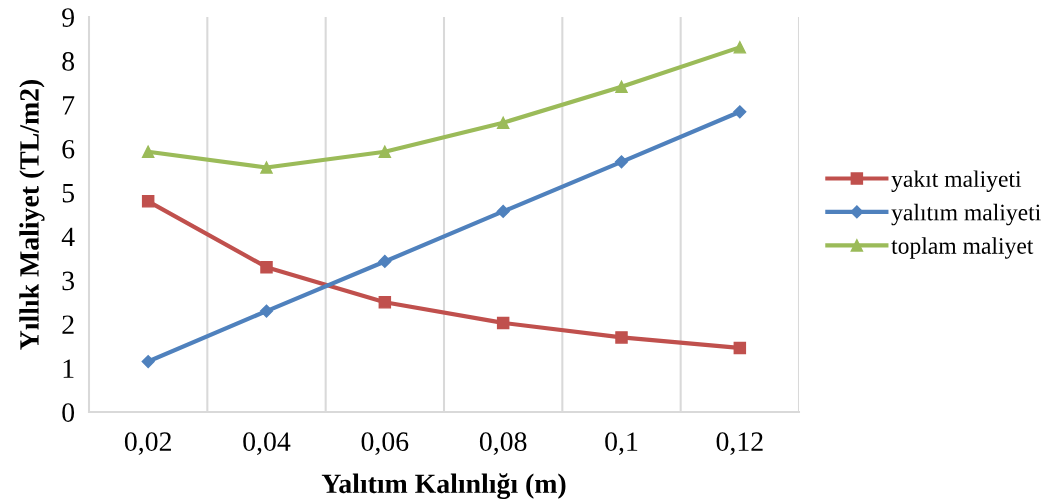 This screenshot has width=1064, height=502. I want to click on y-tick-label: 7, so click(69, 105).